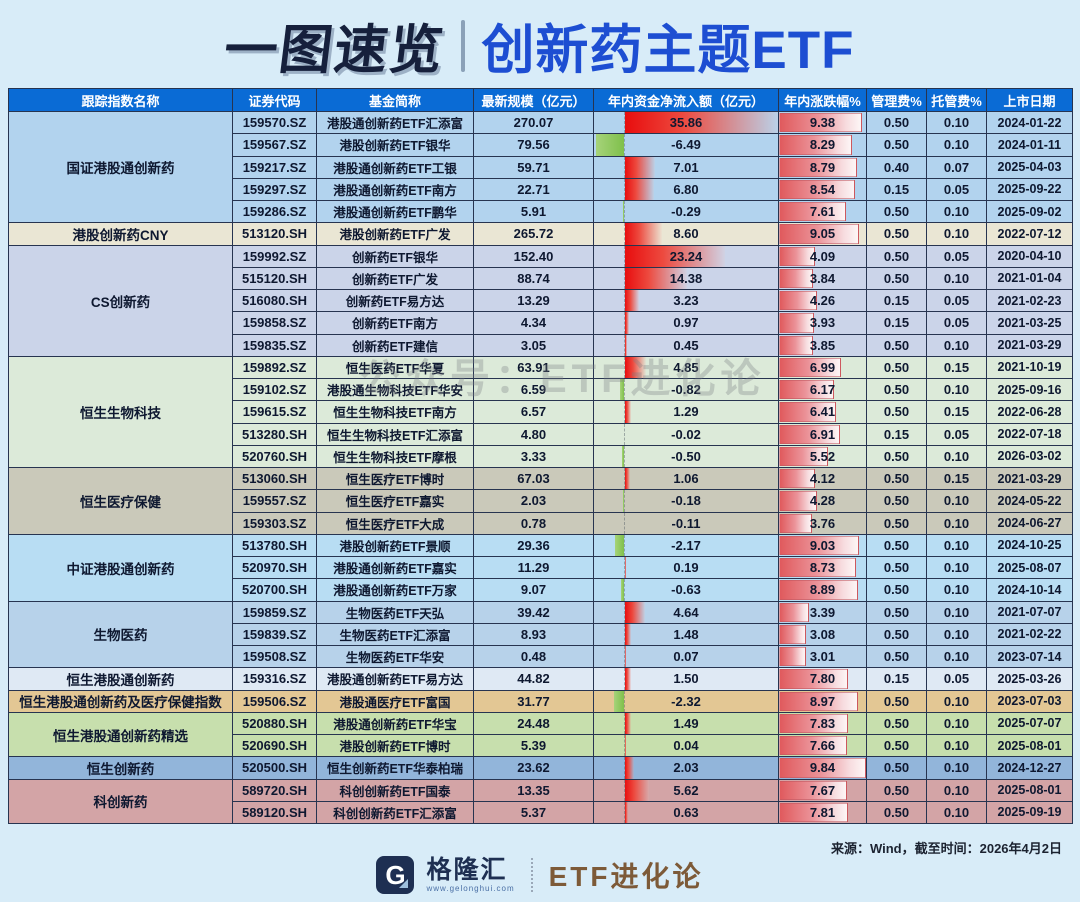  I want to click on fund-scale-cell: 6.59, so click(533, 389).